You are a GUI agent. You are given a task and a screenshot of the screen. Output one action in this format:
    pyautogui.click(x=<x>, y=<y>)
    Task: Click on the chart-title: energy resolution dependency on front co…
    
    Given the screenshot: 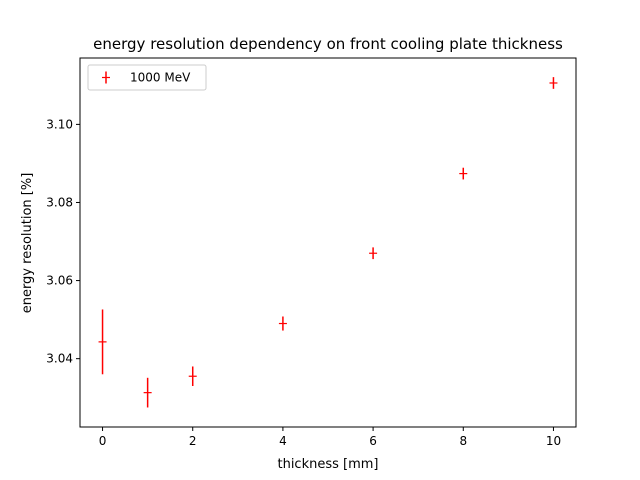 What is the action you would take?
    pyautogui.click(x=328, y=44)
    